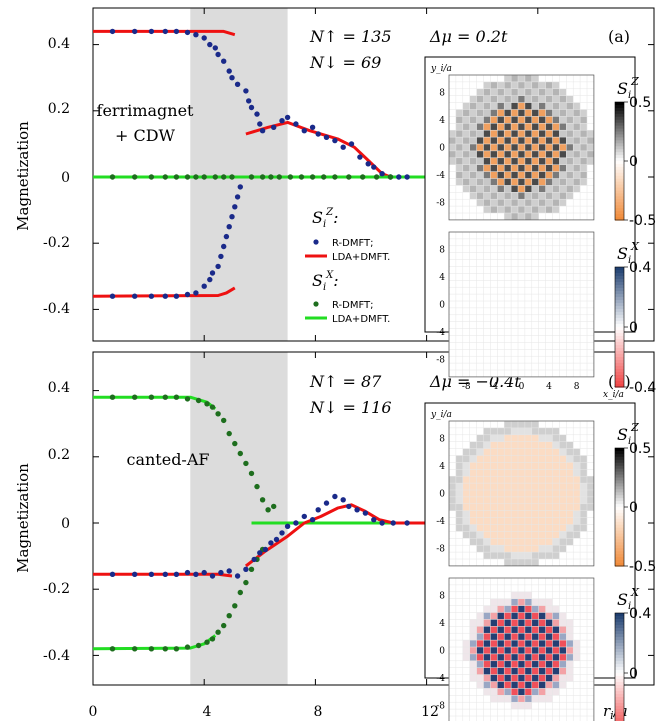 The width and height of the screenshot is (664, 721). I want to click on legend-rdmft-x-marker, so click(316, 304).